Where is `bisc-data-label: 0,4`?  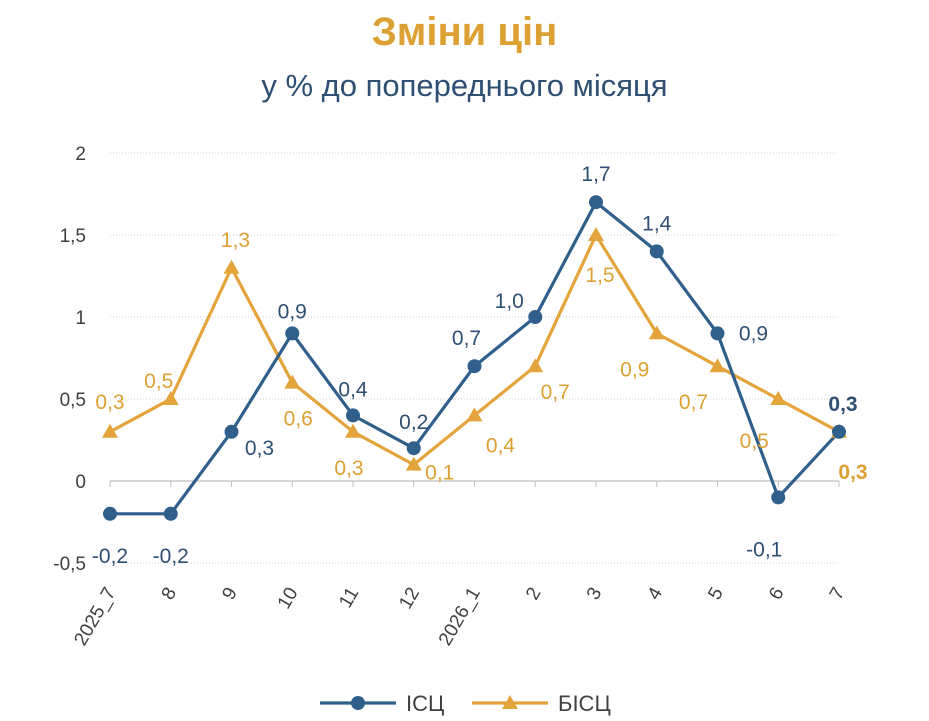
bisc-data-label: 0,4 is located at coordinates (501, 445).